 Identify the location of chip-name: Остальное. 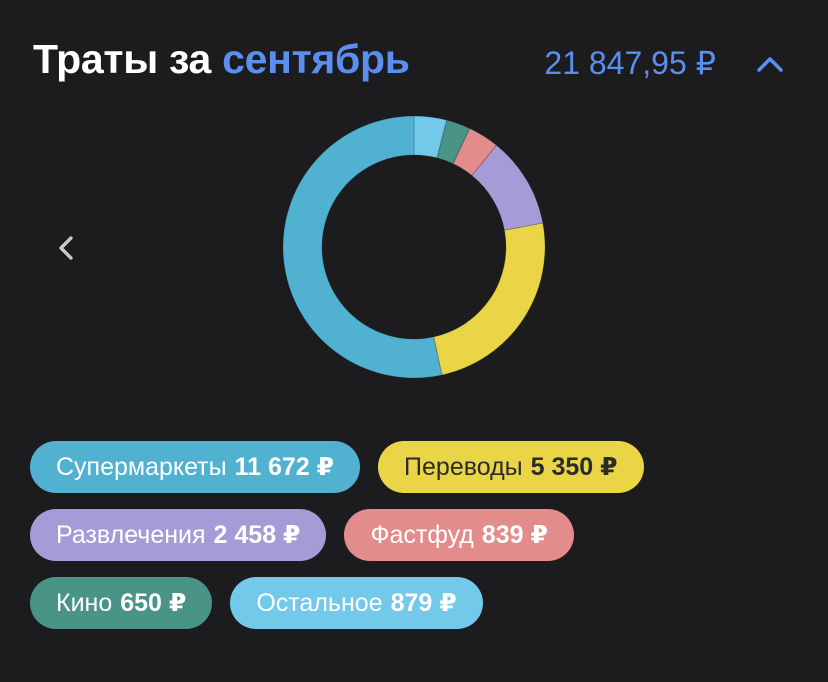
(319, 602).